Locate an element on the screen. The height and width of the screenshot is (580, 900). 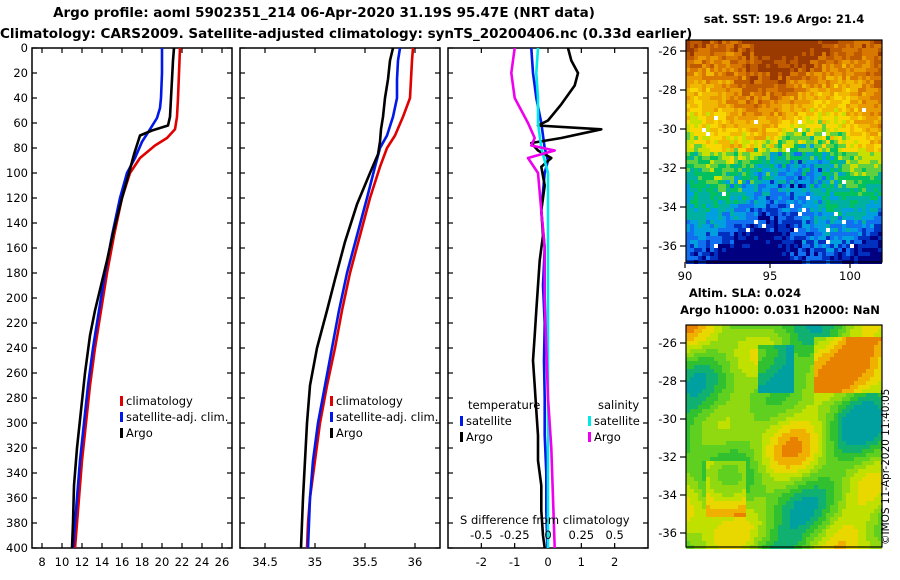
legend-title-temperature: temperature is located at coordinates (504, 405).